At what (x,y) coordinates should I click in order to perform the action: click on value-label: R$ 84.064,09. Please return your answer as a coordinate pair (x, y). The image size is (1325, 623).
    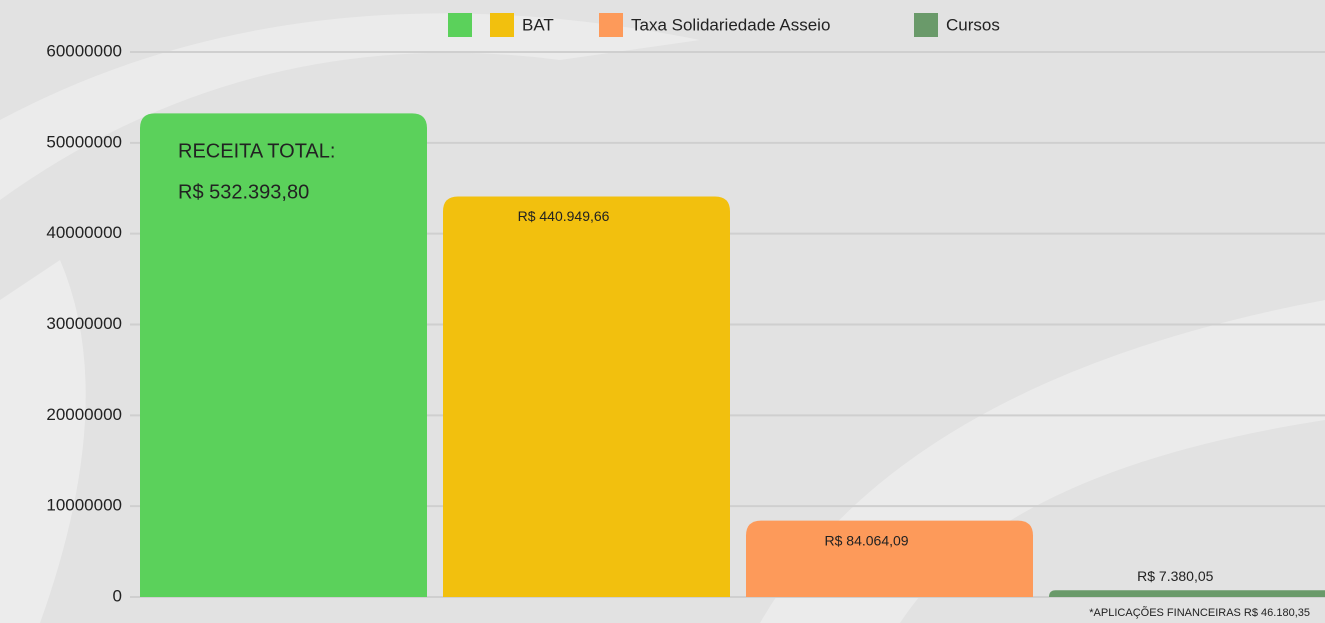
    Looking at the image, I should click on (867, 540).